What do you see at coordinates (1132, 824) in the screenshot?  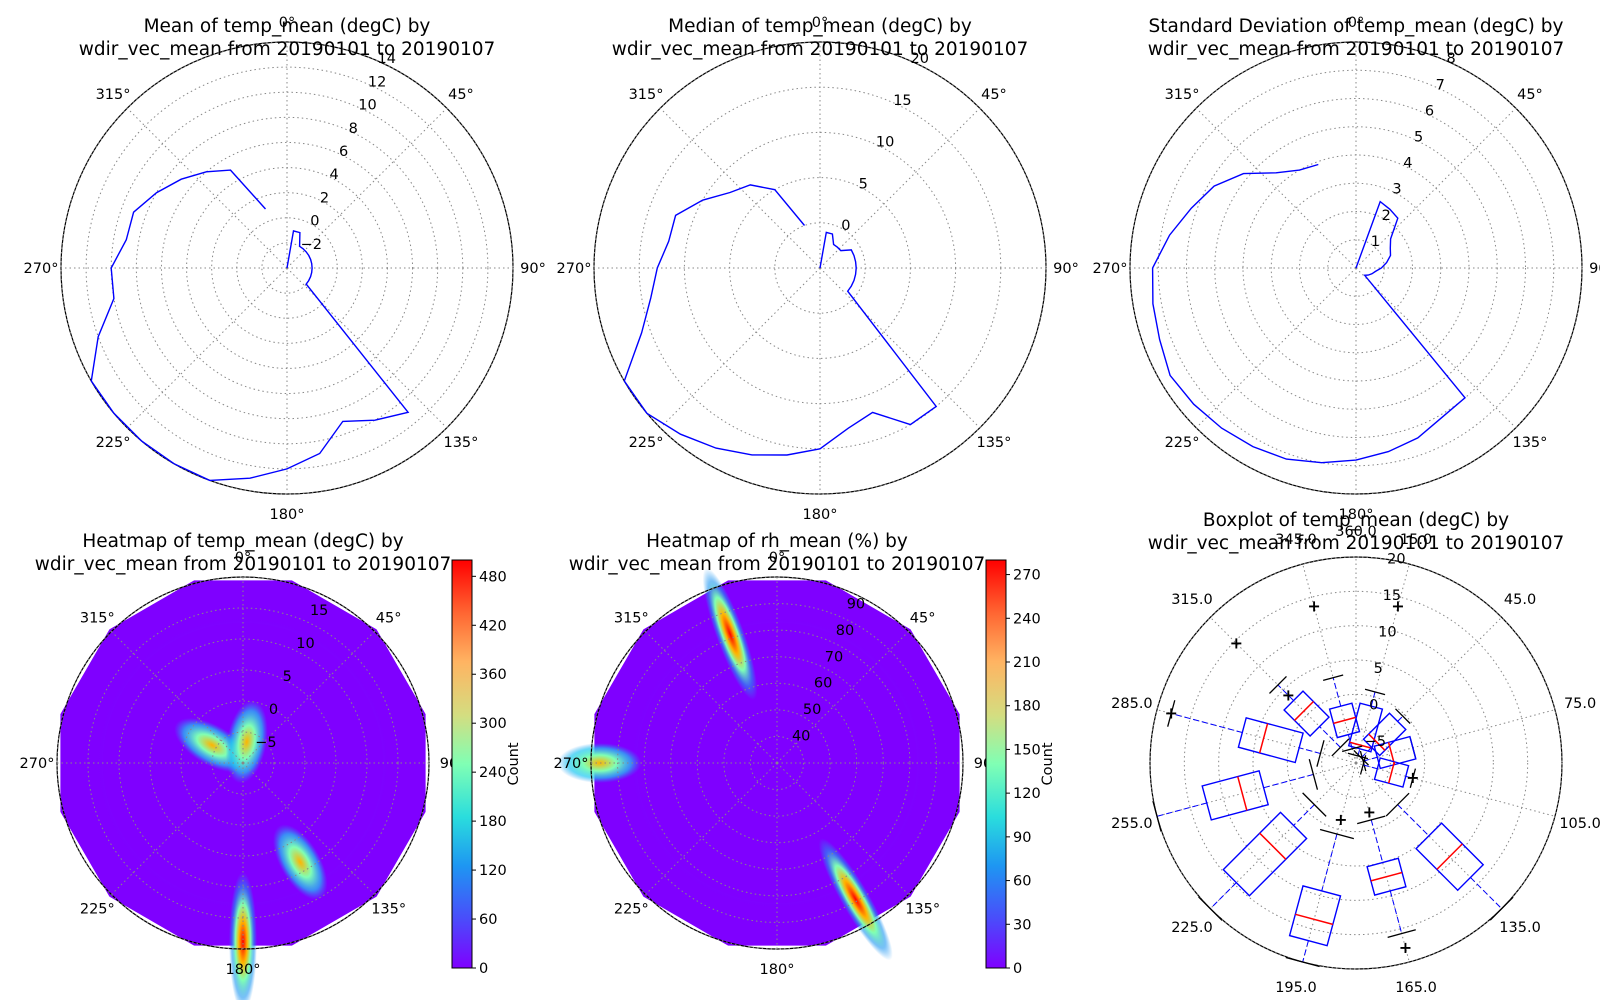 I see `angle-tick-label: 255.0` at bounding box center [1132, 824].